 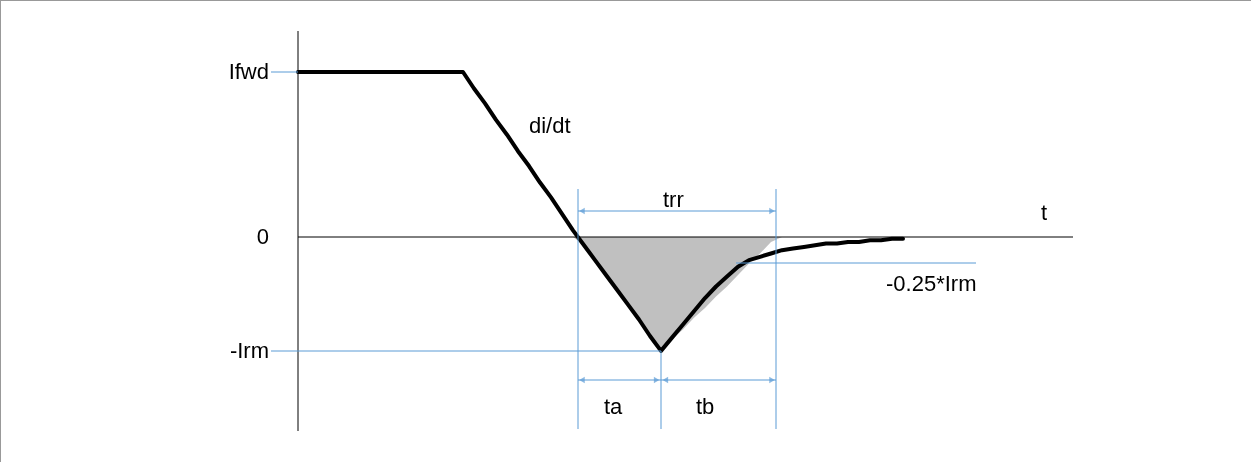 I want to click on text: Ifwd, so click(x=248, y=71).